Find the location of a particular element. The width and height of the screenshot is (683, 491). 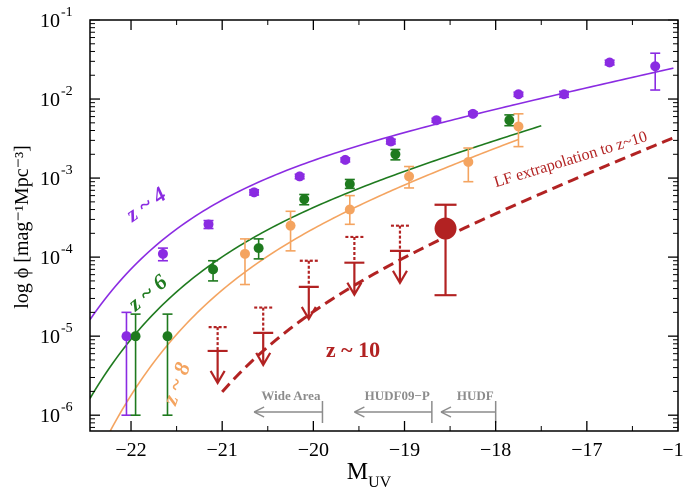

depth-marker-label: Wide Area is located at coordinates (291, 395).